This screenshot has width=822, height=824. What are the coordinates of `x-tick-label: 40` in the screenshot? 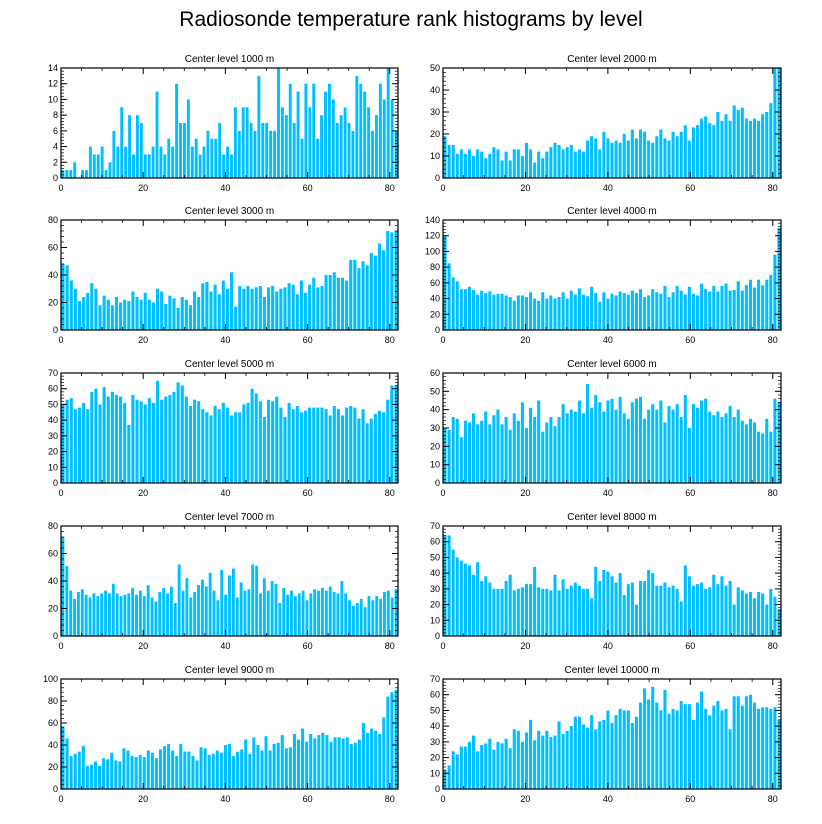 It's located at (225, 799).